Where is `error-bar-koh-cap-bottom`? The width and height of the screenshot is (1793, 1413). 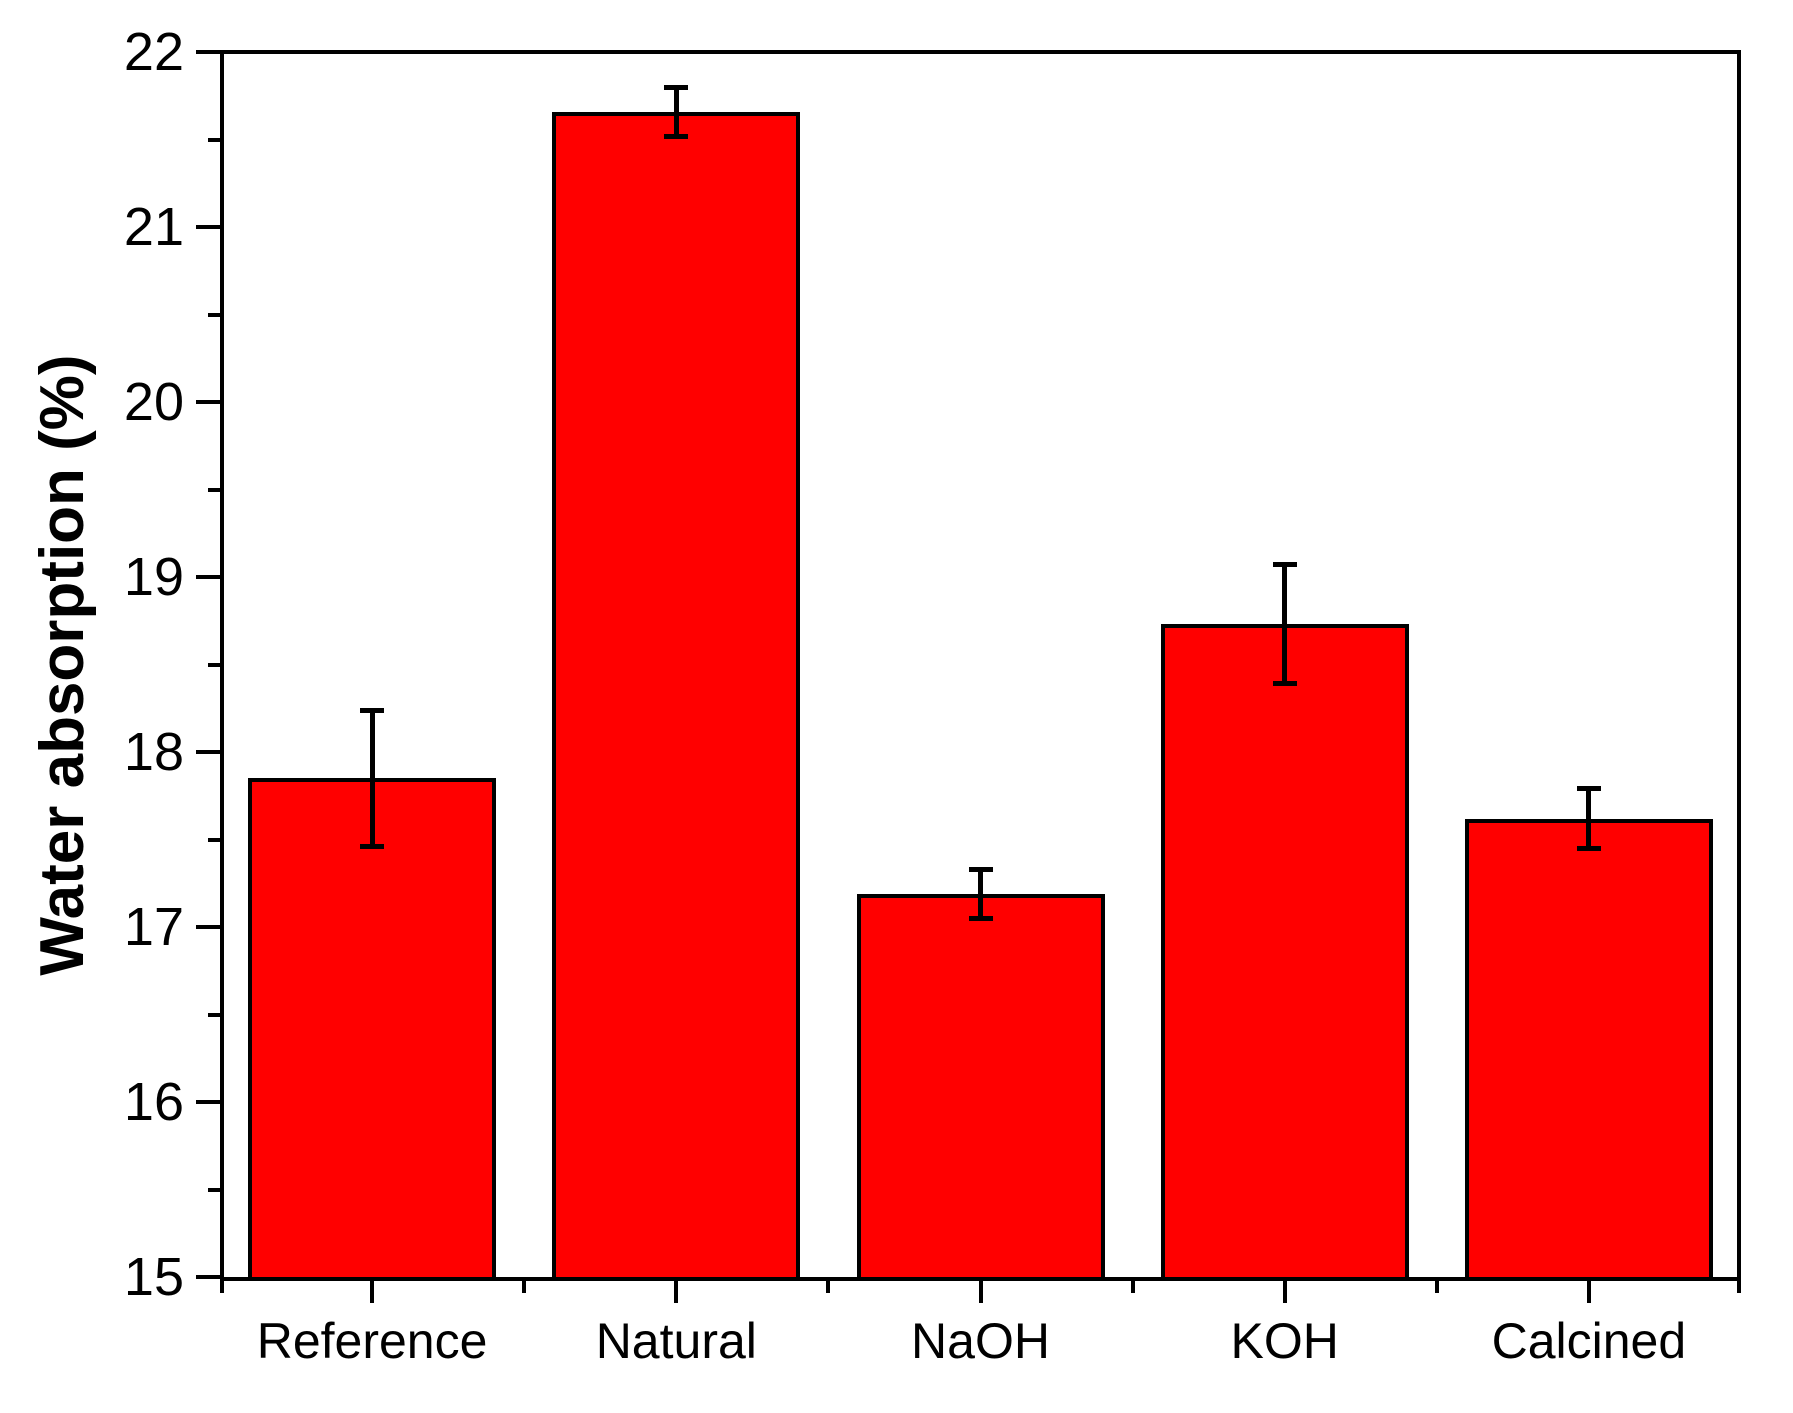
error-bar-koh-cap-bottom is located at coordinates (1284, 684).